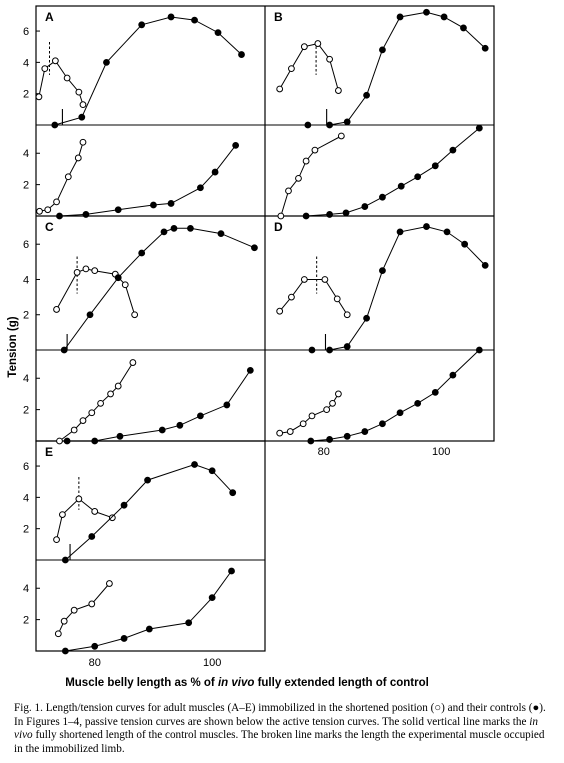 The width and height of the screenshot is (564, 763). I want to click on panel-label-c: C, so click(49, 227).